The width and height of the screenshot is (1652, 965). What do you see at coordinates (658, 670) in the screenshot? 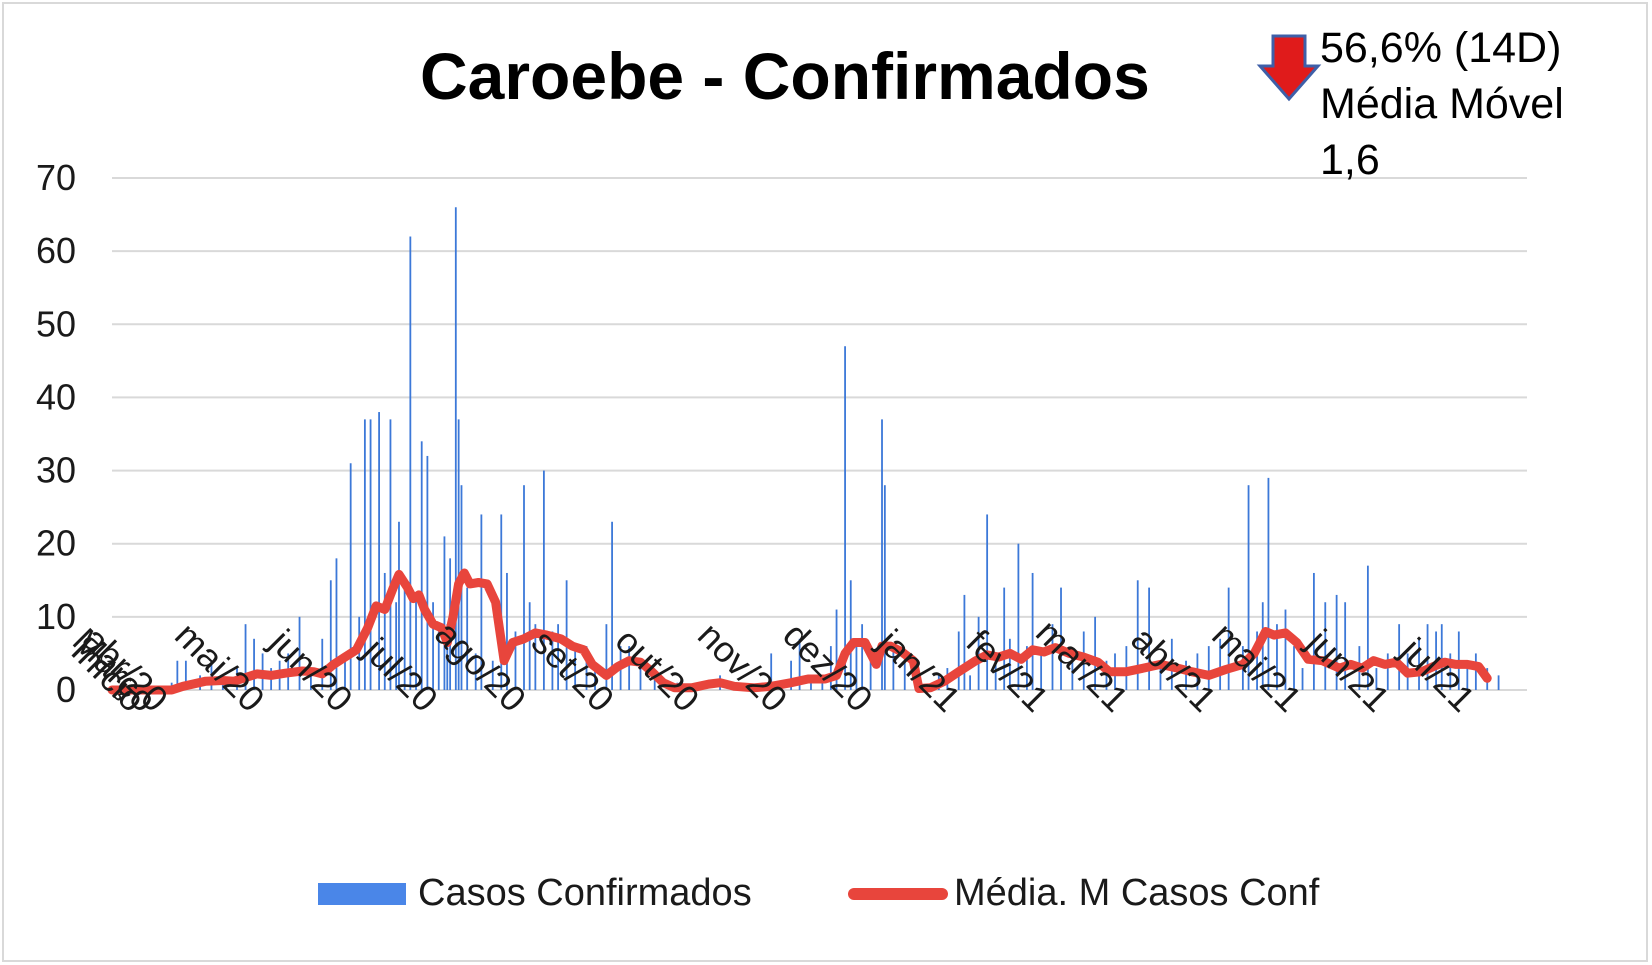
I see `x-tick-label: out/20` at bounding box center [658, 670].